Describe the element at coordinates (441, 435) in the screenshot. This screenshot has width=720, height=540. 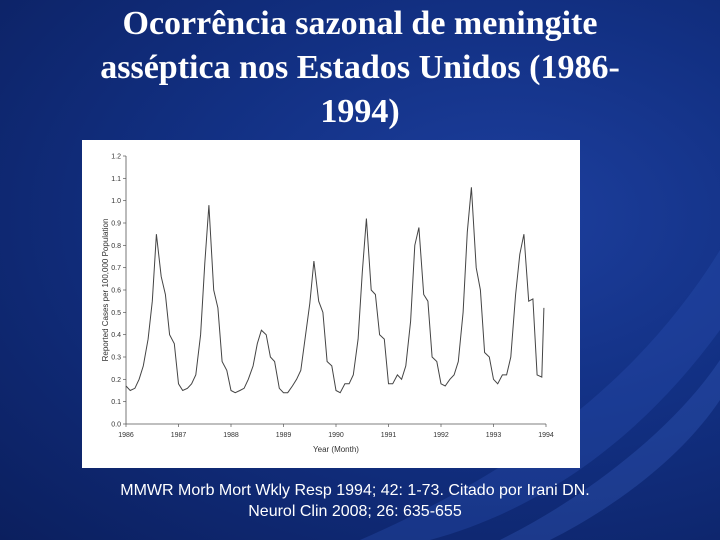
I see `x-tick-label: 1992` at that location.